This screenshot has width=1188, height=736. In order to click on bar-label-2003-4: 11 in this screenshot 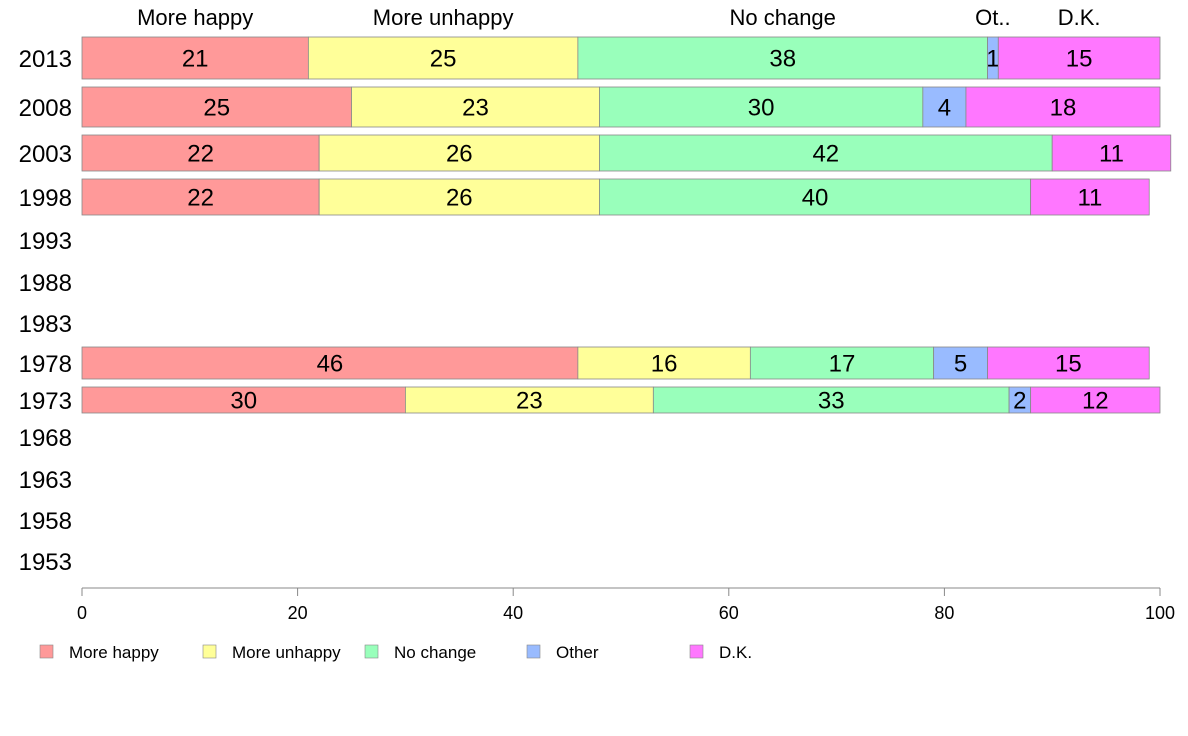, I will do `click(1111, 154)`.